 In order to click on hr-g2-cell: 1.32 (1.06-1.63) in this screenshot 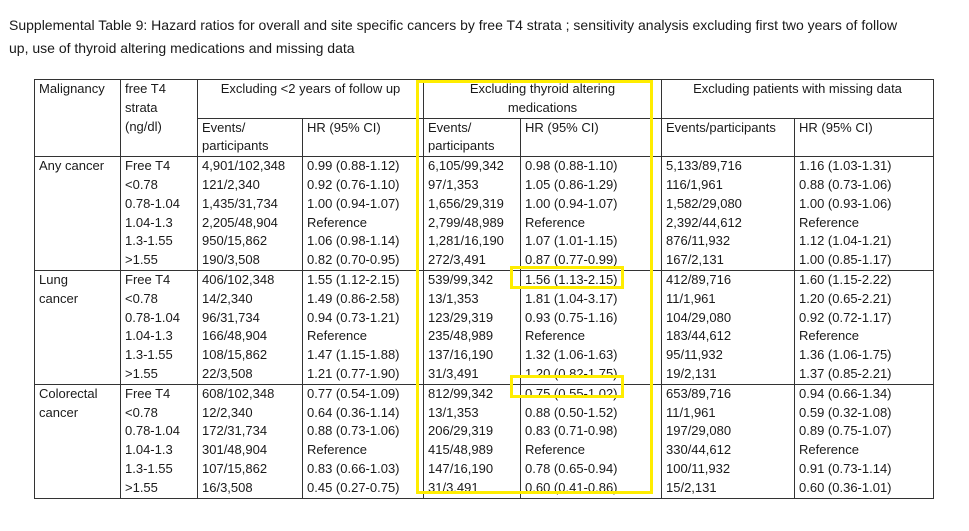, I will do `click(591, 355)`.